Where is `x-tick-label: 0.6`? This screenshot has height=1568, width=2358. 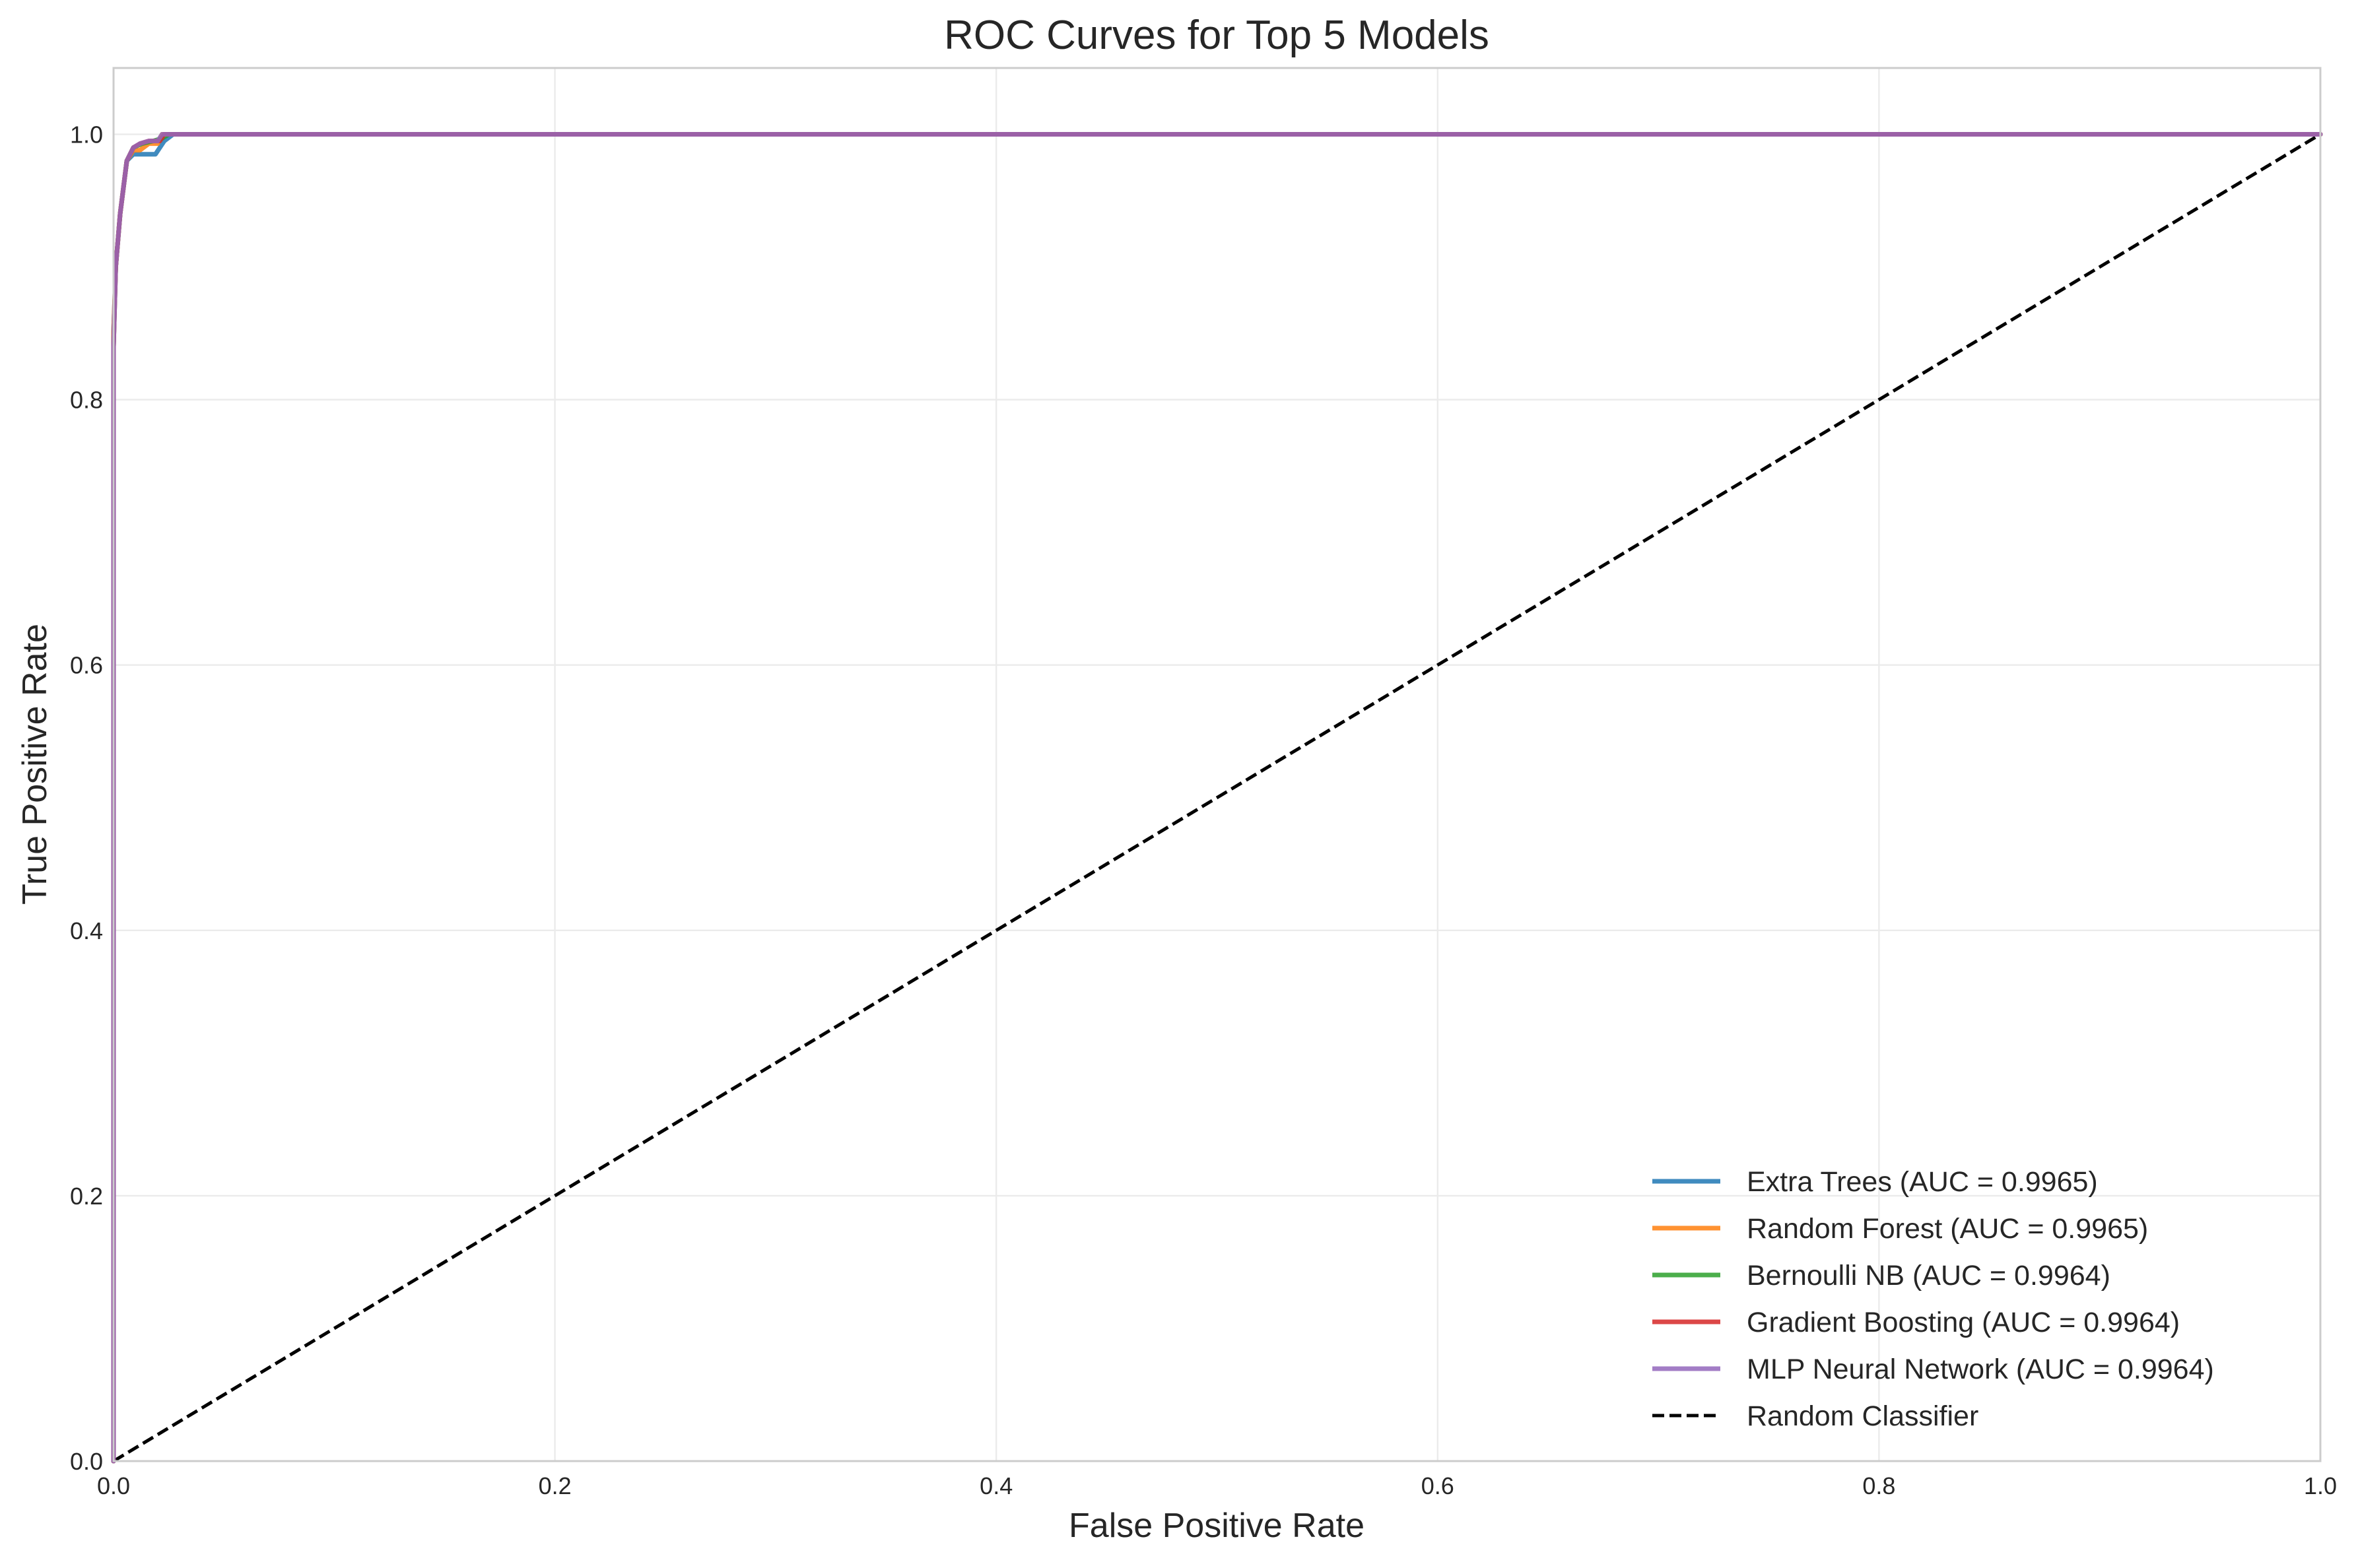
x-tick-label: 0.6 is located at coordinates (1438, 1486).